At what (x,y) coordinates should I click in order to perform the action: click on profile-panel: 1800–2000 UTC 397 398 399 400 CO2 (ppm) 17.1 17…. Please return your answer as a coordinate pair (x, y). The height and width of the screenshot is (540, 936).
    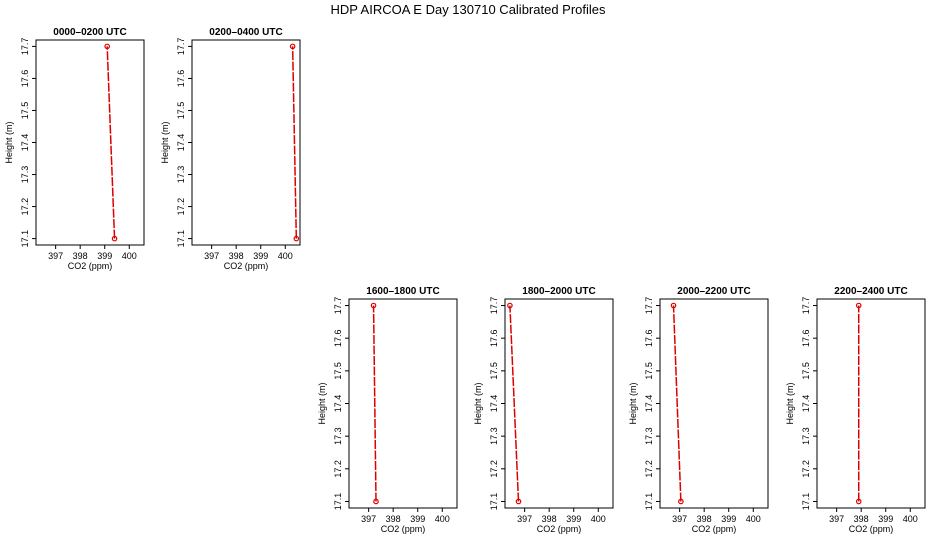
    Looking at the image, I should click on (543, 410).